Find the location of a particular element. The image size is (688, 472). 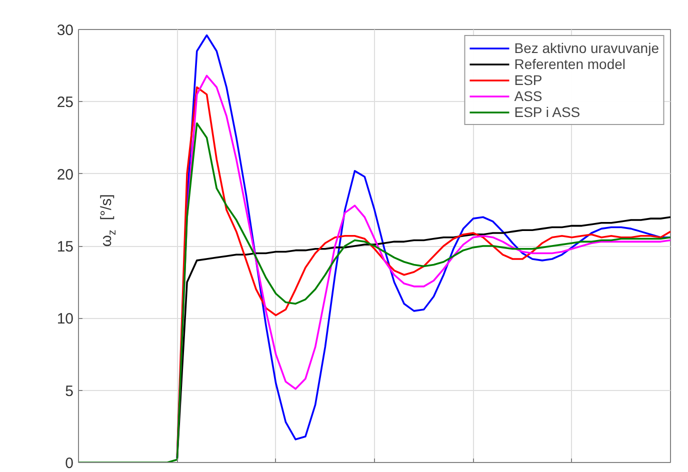

y-tick-label: 20 is located at coordinates (65, 175).